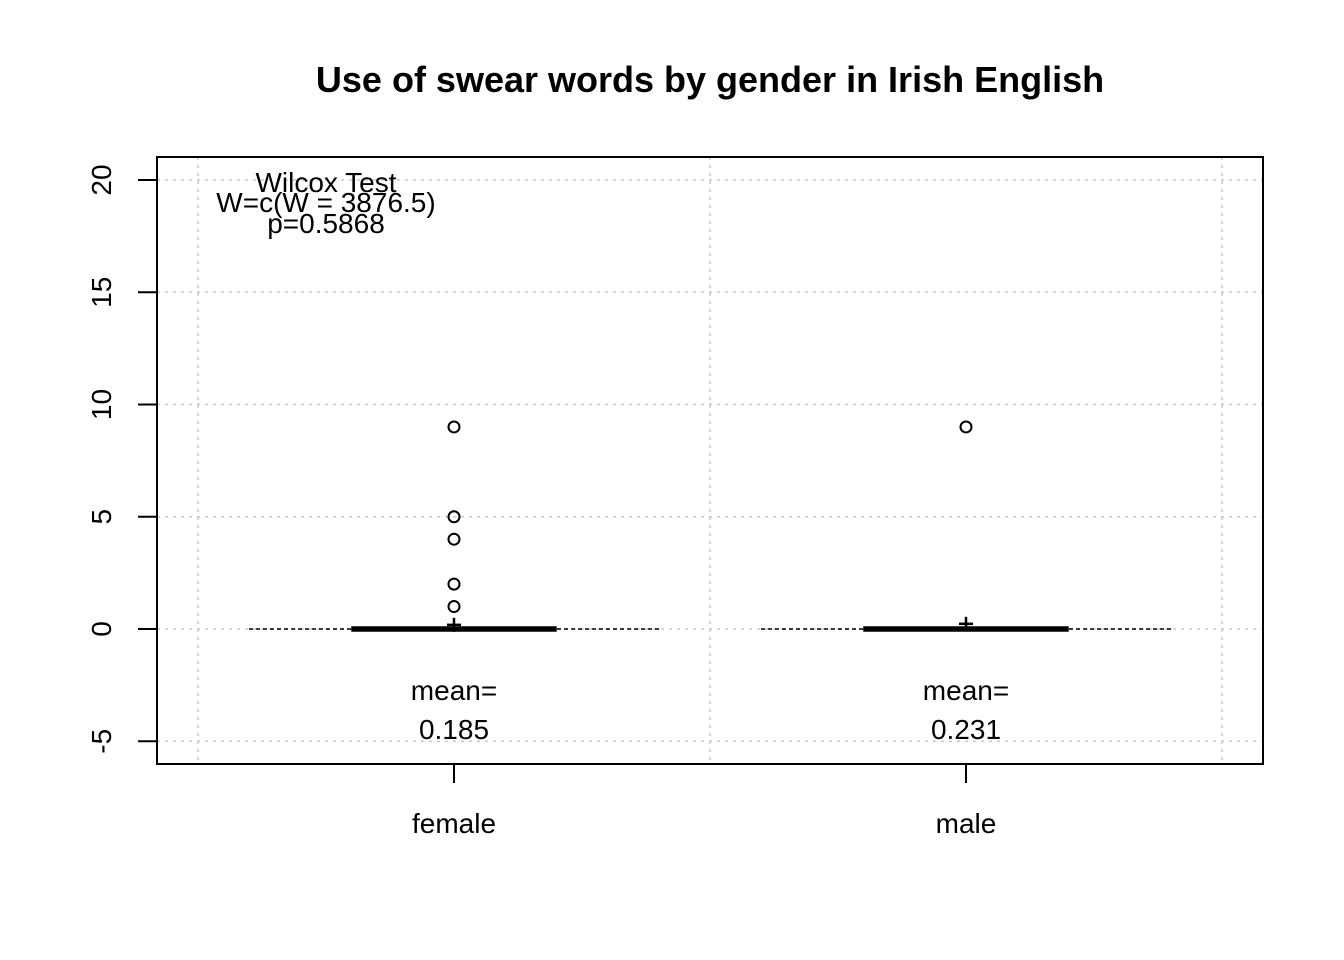  What do you see at coordinates (101, 179) in the screenshot?
I see `y-tick-label: 20` at bounding box center [101, 179].